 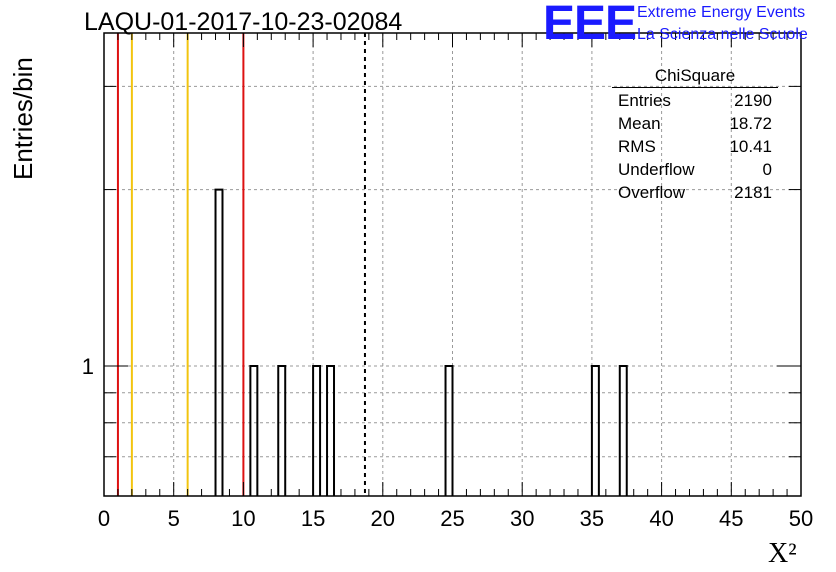 What do you see at coordinates (88, 366) in the screenshot?
I see `y-tick-label: 1` at bounding box center [88, 366].